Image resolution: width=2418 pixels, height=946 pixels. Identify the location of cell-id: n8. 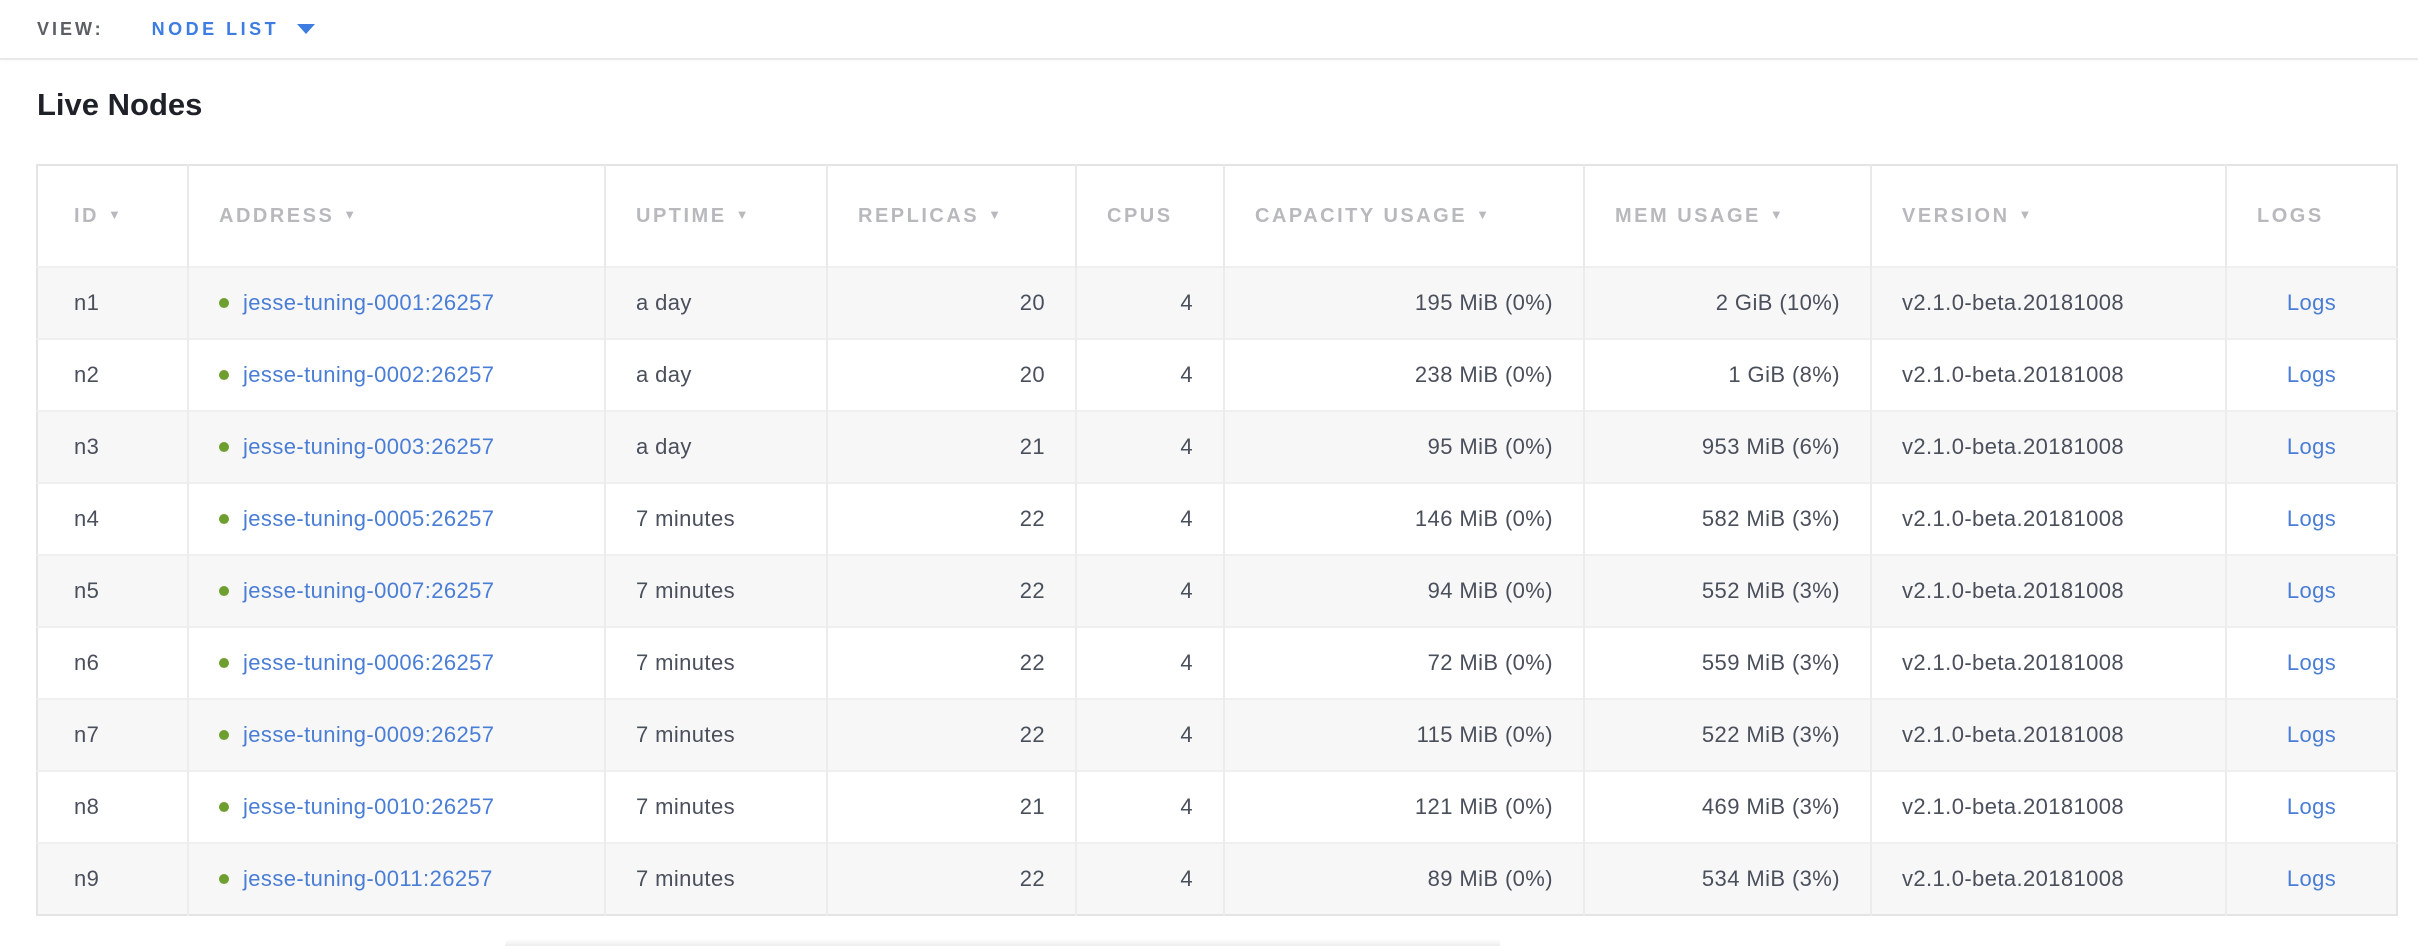
(112, 806).